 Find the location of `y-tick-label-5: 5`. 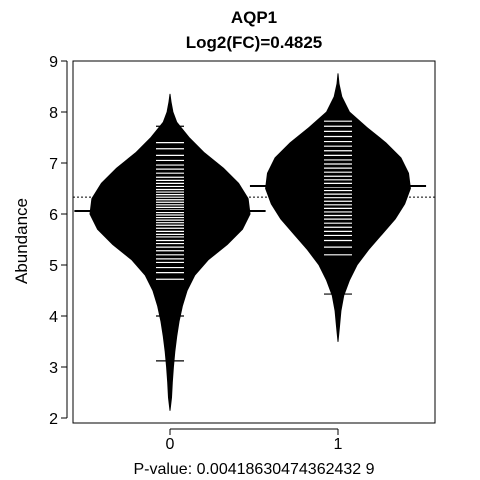

y-tick-label-5: 5 is located at coordinates (53, 266).